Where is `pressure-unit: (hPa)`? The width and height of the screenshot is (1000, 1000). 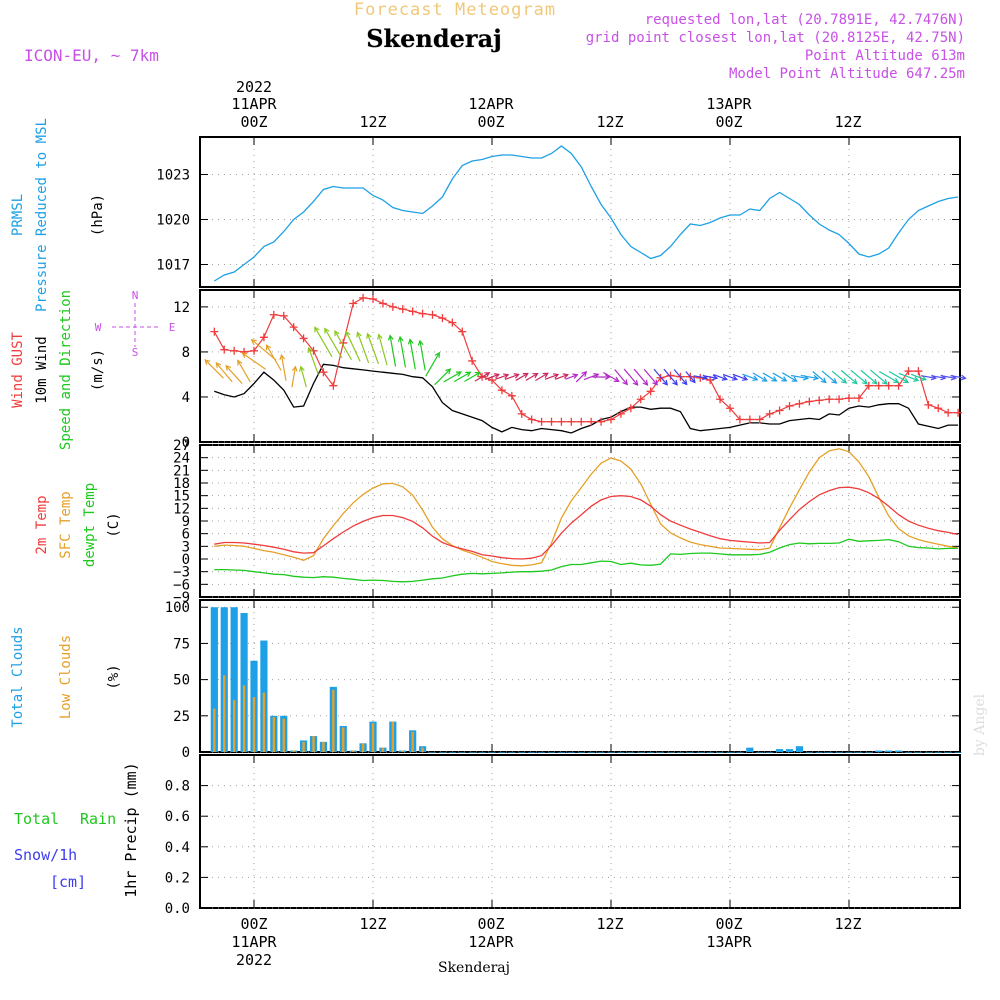
pressure-unit: (hPa) is located at coordinates (98, 215).